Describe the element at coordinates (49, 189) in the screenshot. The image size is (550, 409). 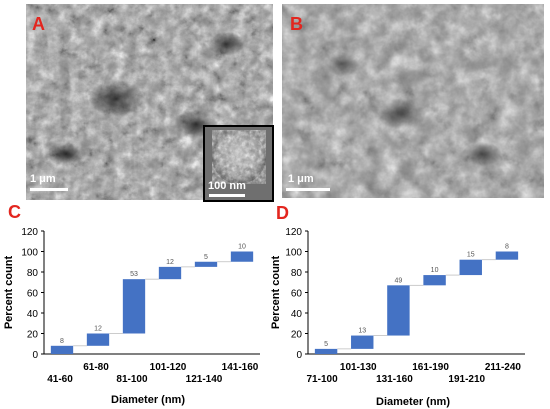
I see `scale-bar-a` at that location.